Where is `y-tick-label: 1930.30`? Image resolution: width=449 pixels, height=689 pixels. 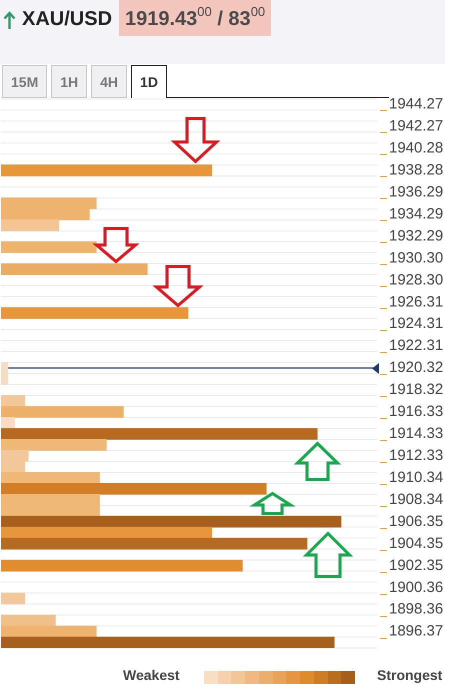 y-tick-label: 1930.30 is located at coordinates (416, 257).